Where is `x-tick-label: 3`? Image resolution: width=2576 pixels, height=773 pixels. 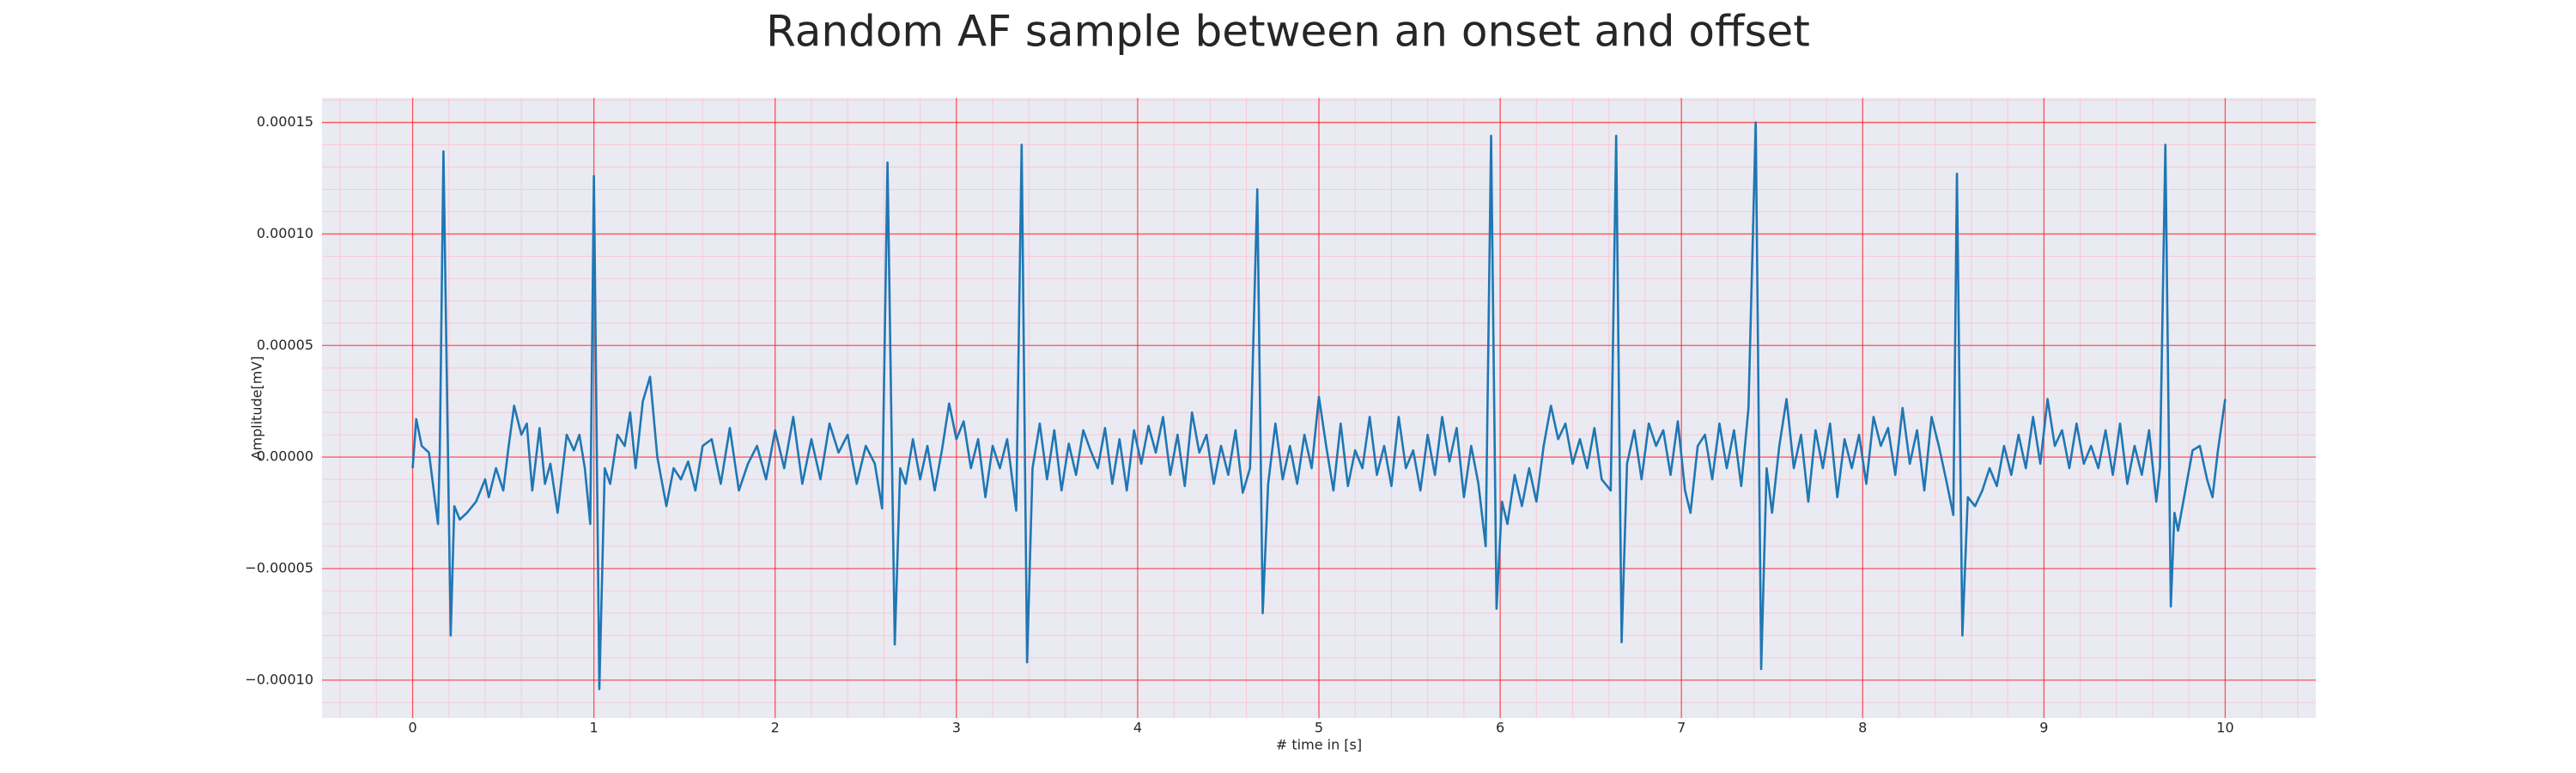 x-tick-label: 3 is located at coordinates (957, 728).